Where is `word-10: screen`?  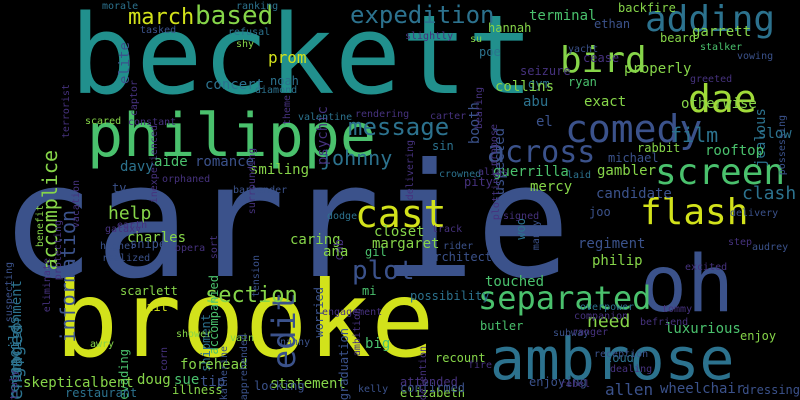
word-10: screen is located at coordinates (720, 172).